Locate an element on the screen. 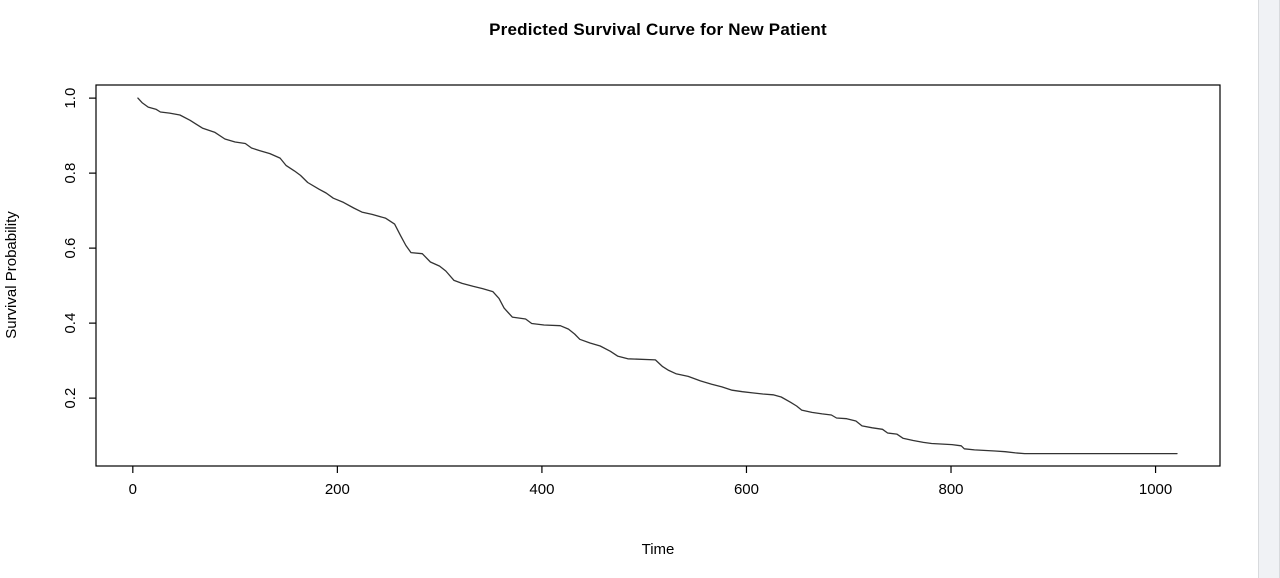 Image resolution: width=1280 pixels, height=578 pixels. x-tick-label: 1000 is located at coordinates (1155, 489).